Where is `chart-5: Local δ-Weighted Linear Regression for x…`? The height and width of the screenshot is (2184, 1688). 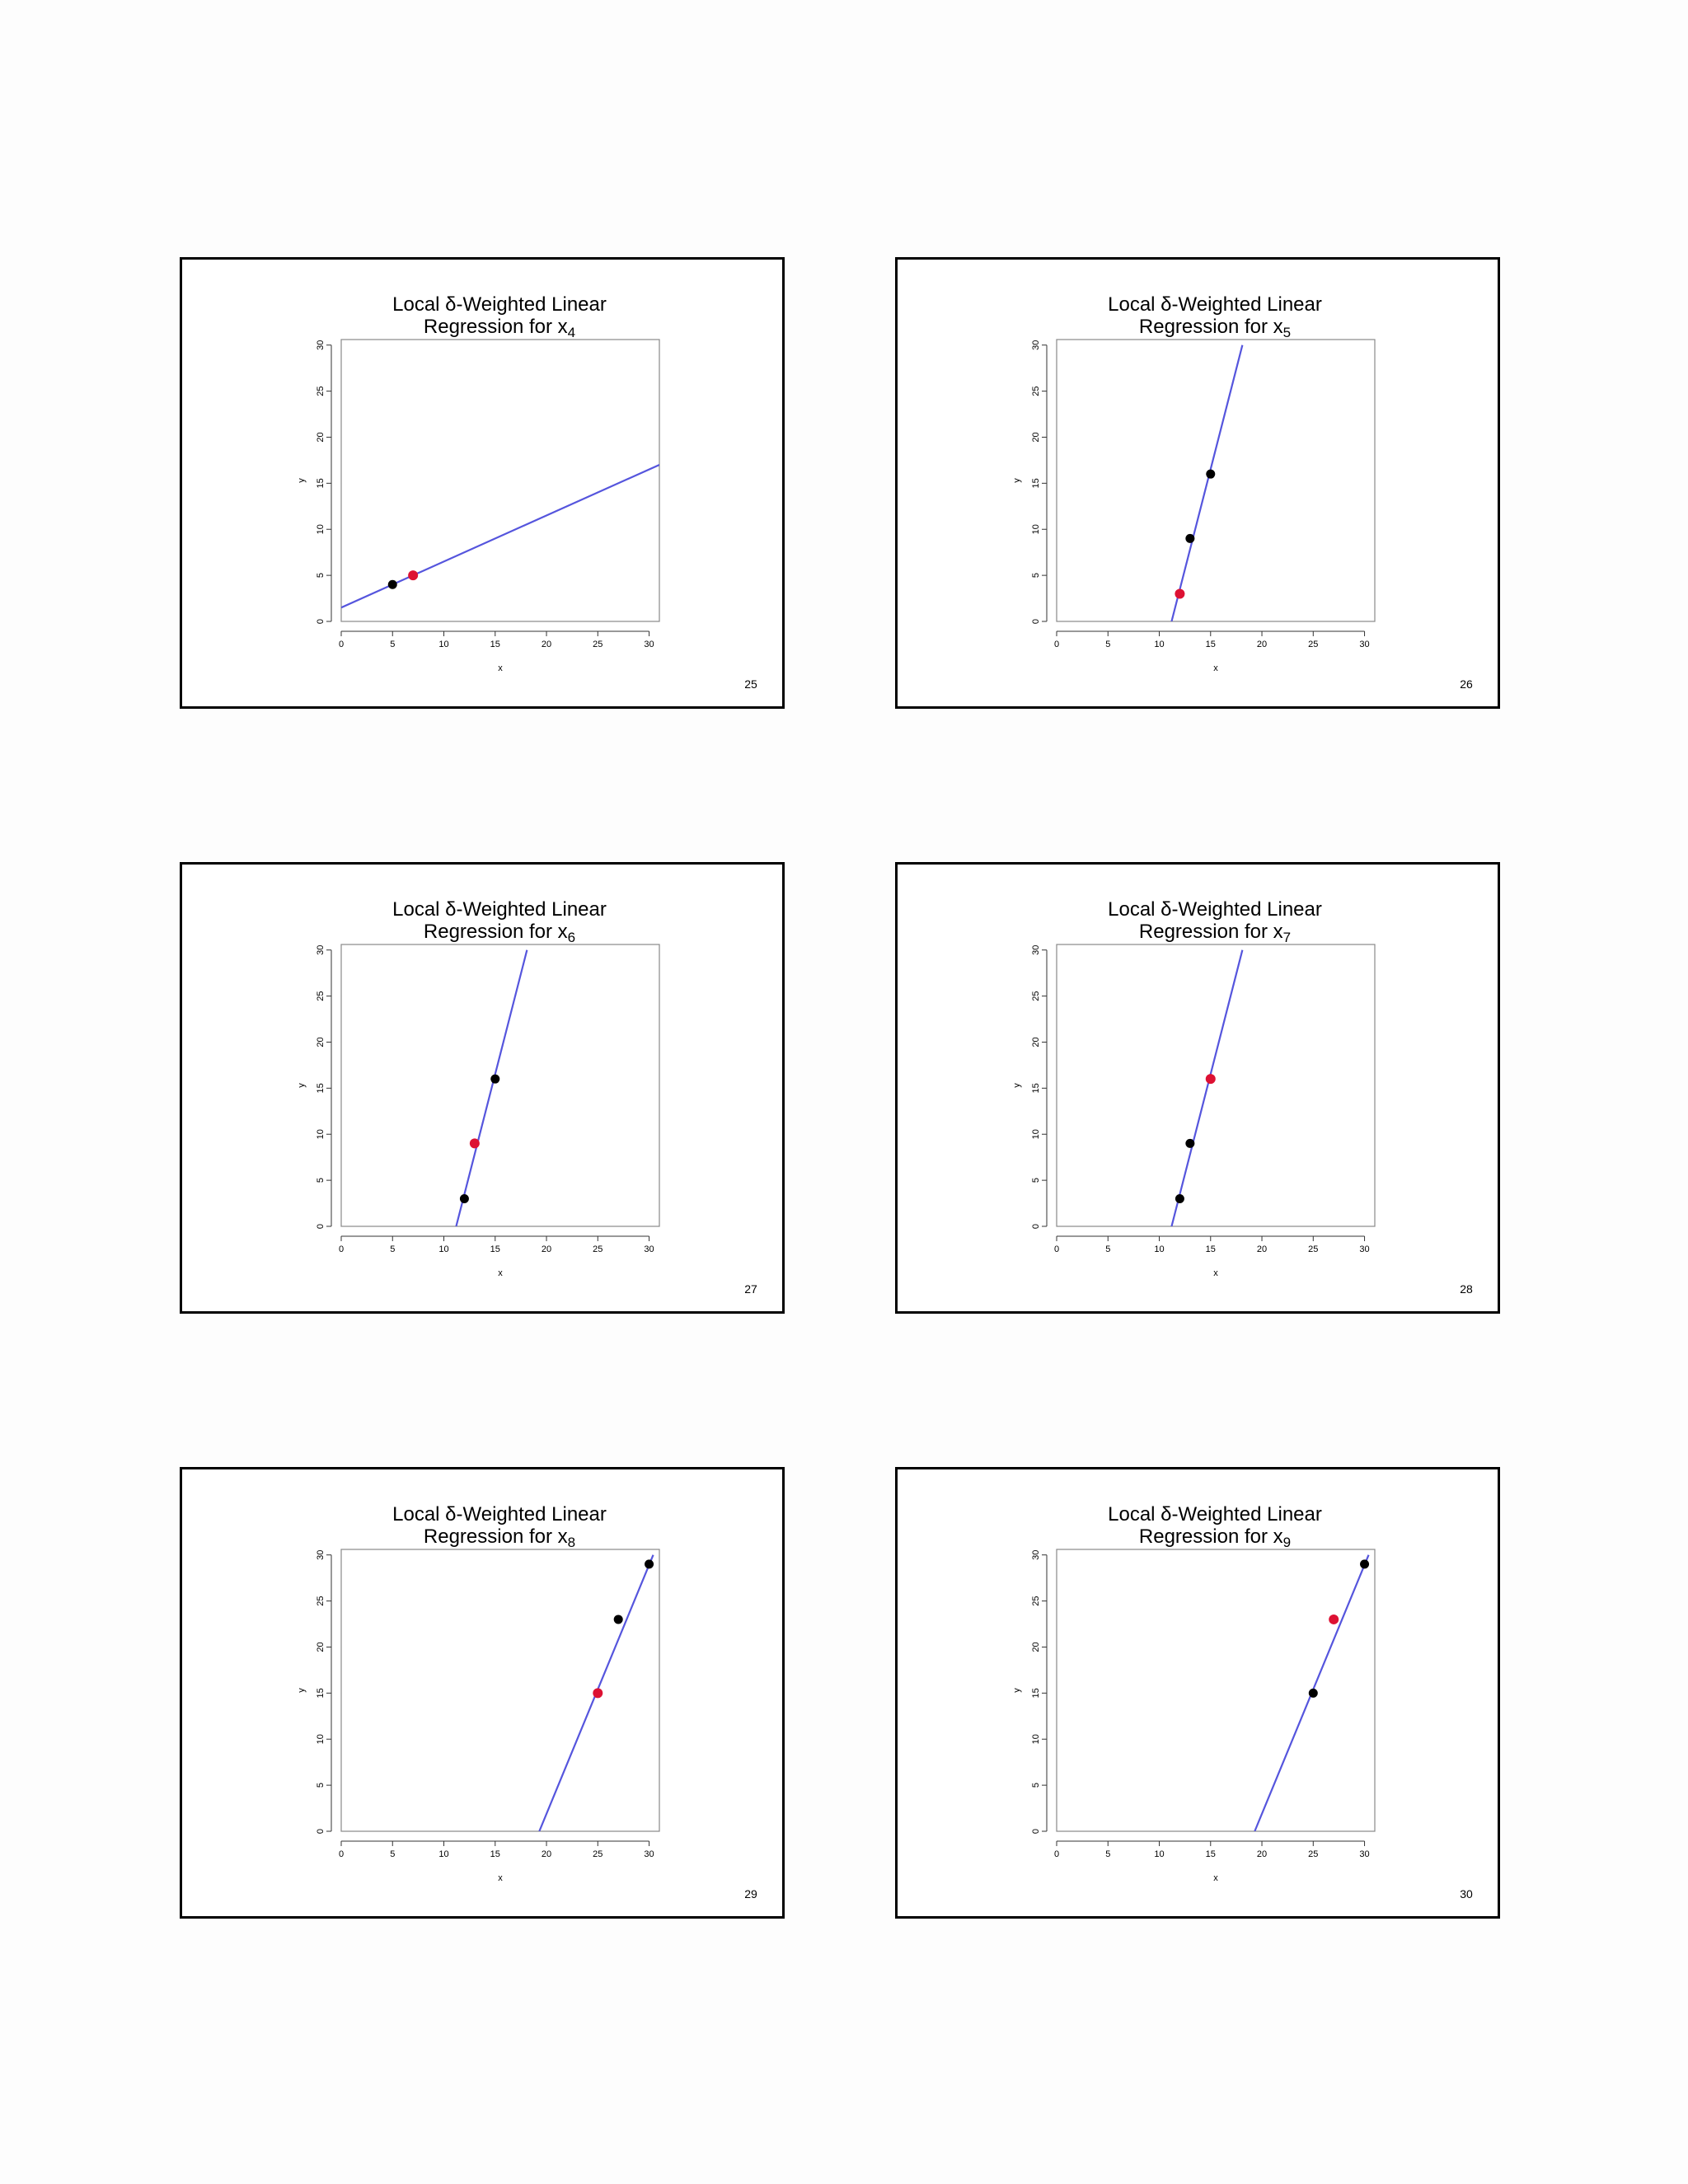 chart-5: Local δ-Weighted Linear Regression for x… is located at coordinates (527, 1701).